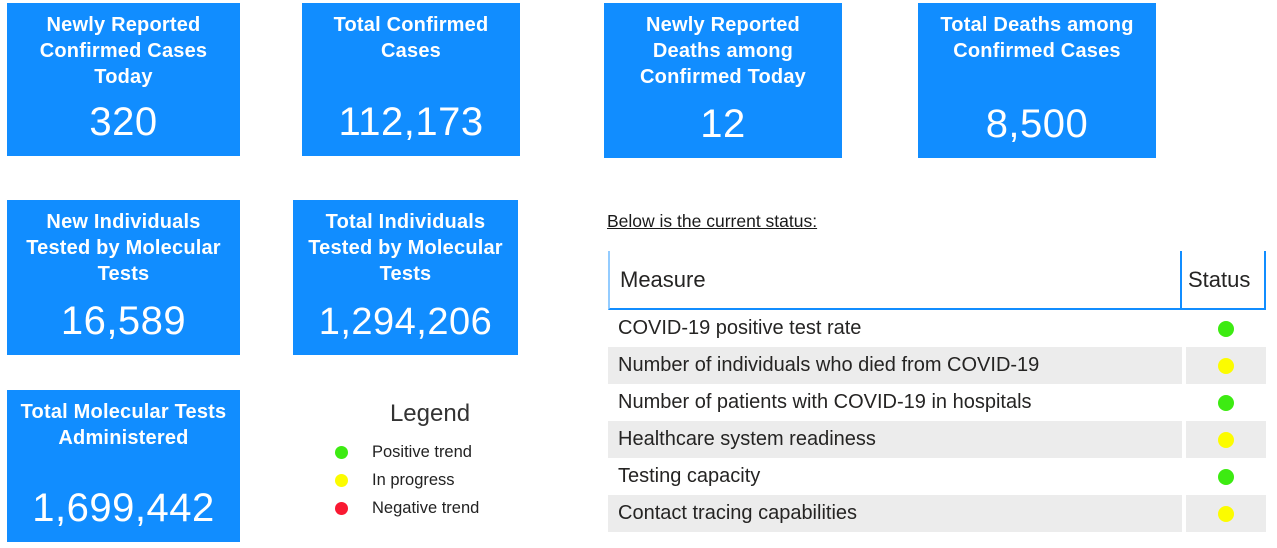 This screenshot has width=1277, height=548. Describe the element at coordinates (411, 122) in the screenshot. I see `kpi-card-value: 112,173` at that location.